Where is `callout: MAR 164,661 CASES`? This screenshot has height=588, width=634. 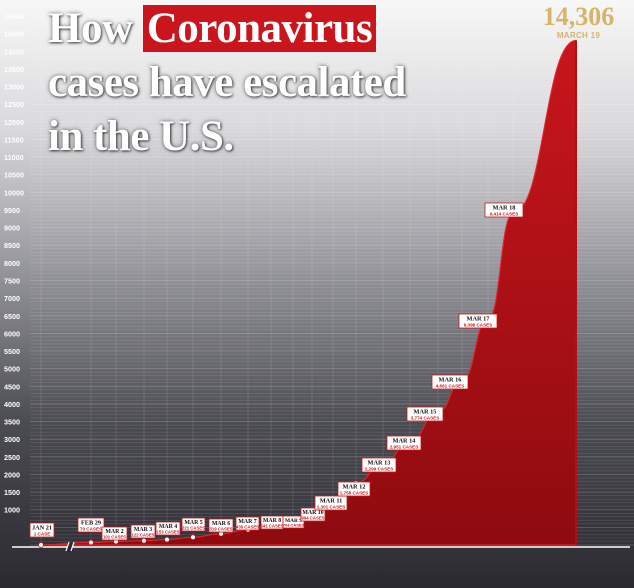 callout: MAR 164,661 CASES is located at coordinates (450, 382).